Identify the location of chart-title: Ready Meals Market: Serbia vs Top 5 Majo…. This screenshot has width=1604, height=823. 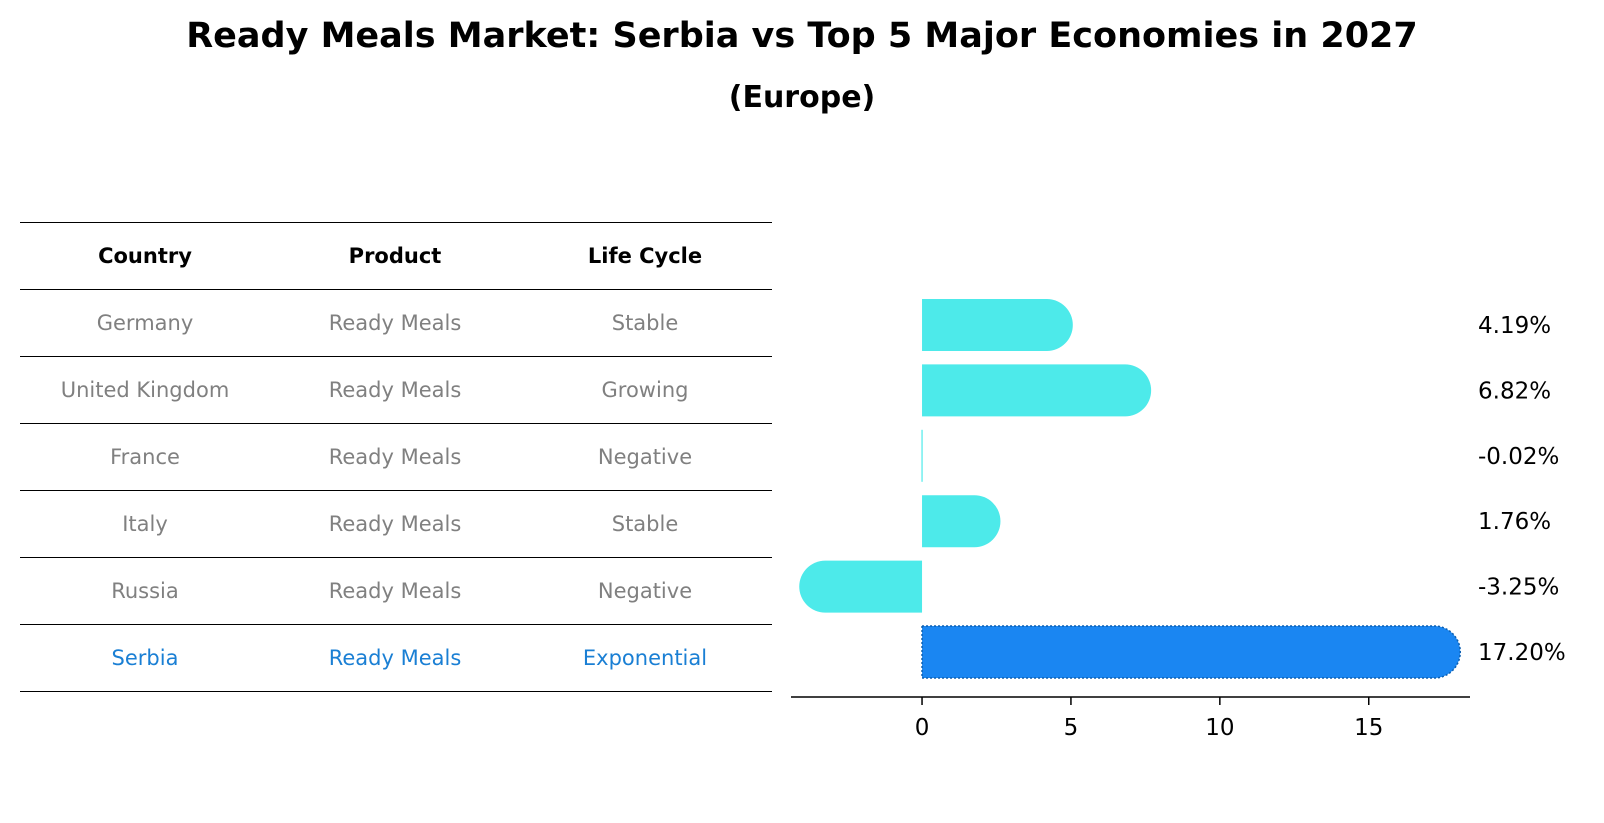
(802, 36).